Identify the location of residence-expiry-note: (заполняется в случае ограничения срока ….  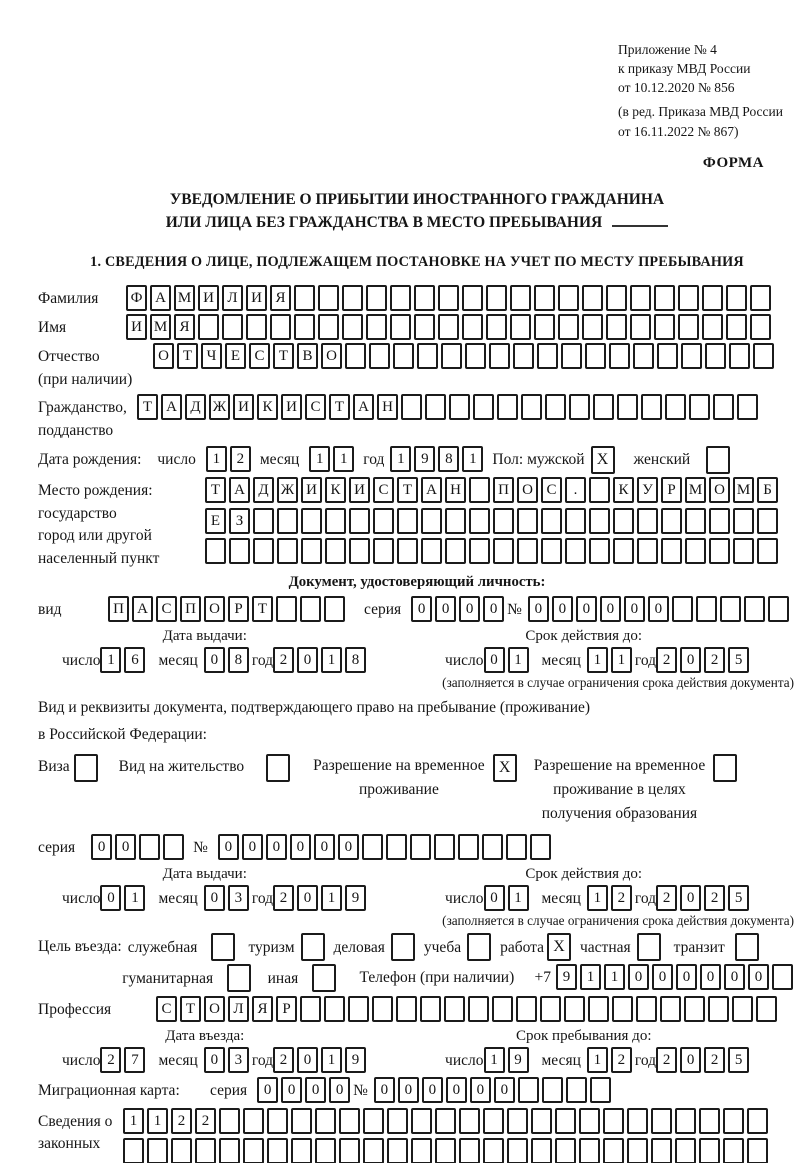
(618, 920).